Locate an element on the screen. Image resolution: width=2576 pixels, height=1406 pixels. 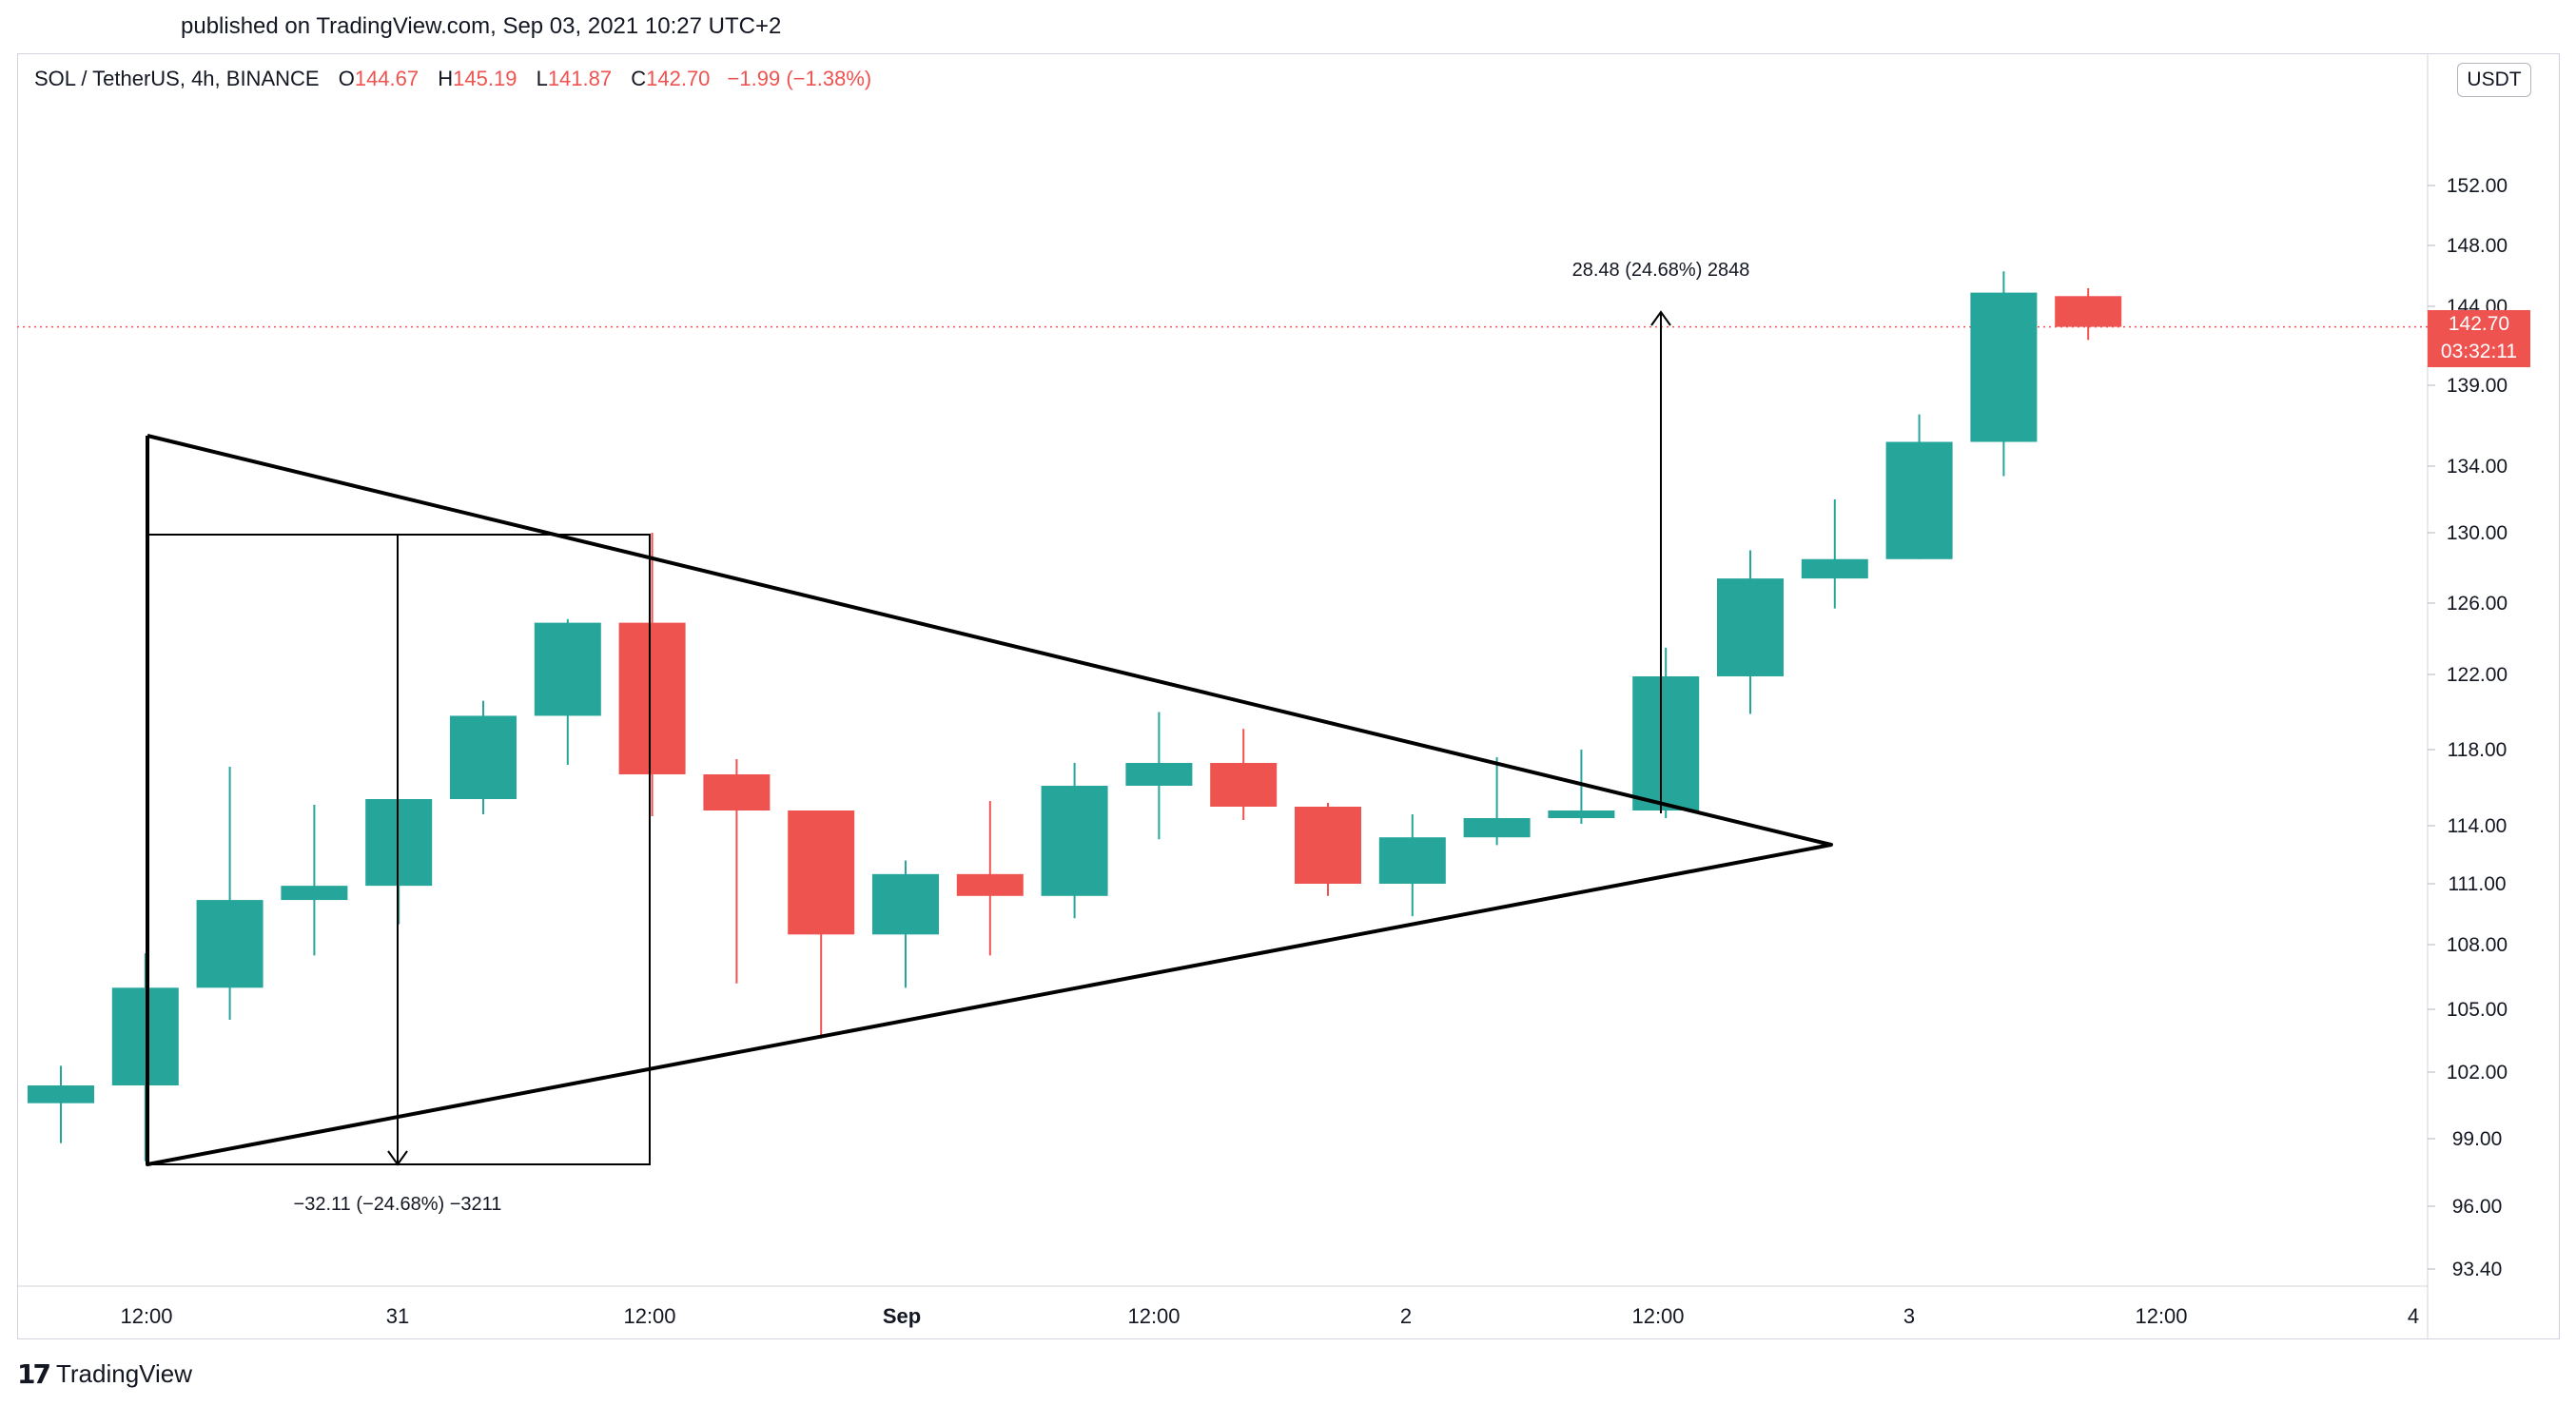
time-tick-label: Sep is located at coordinates (902, 1316).